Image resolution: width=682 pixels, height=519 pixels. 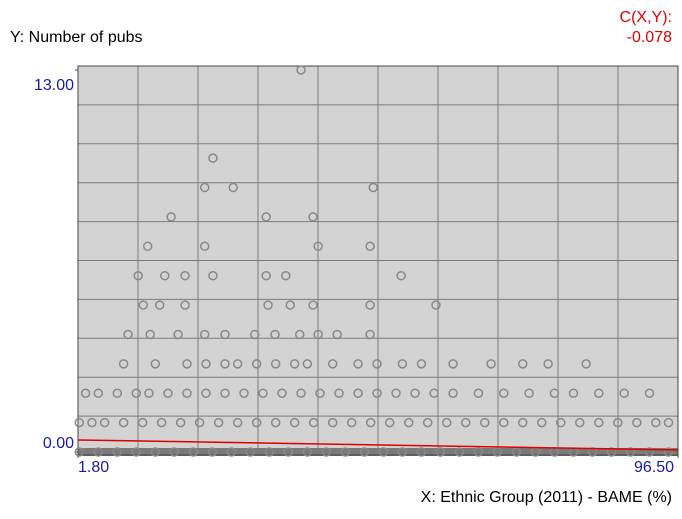 What do you see at coordinates (93, 467) in the screenshot?
I see `x-tick-label: 1.80` at bounding box center [93, 467].